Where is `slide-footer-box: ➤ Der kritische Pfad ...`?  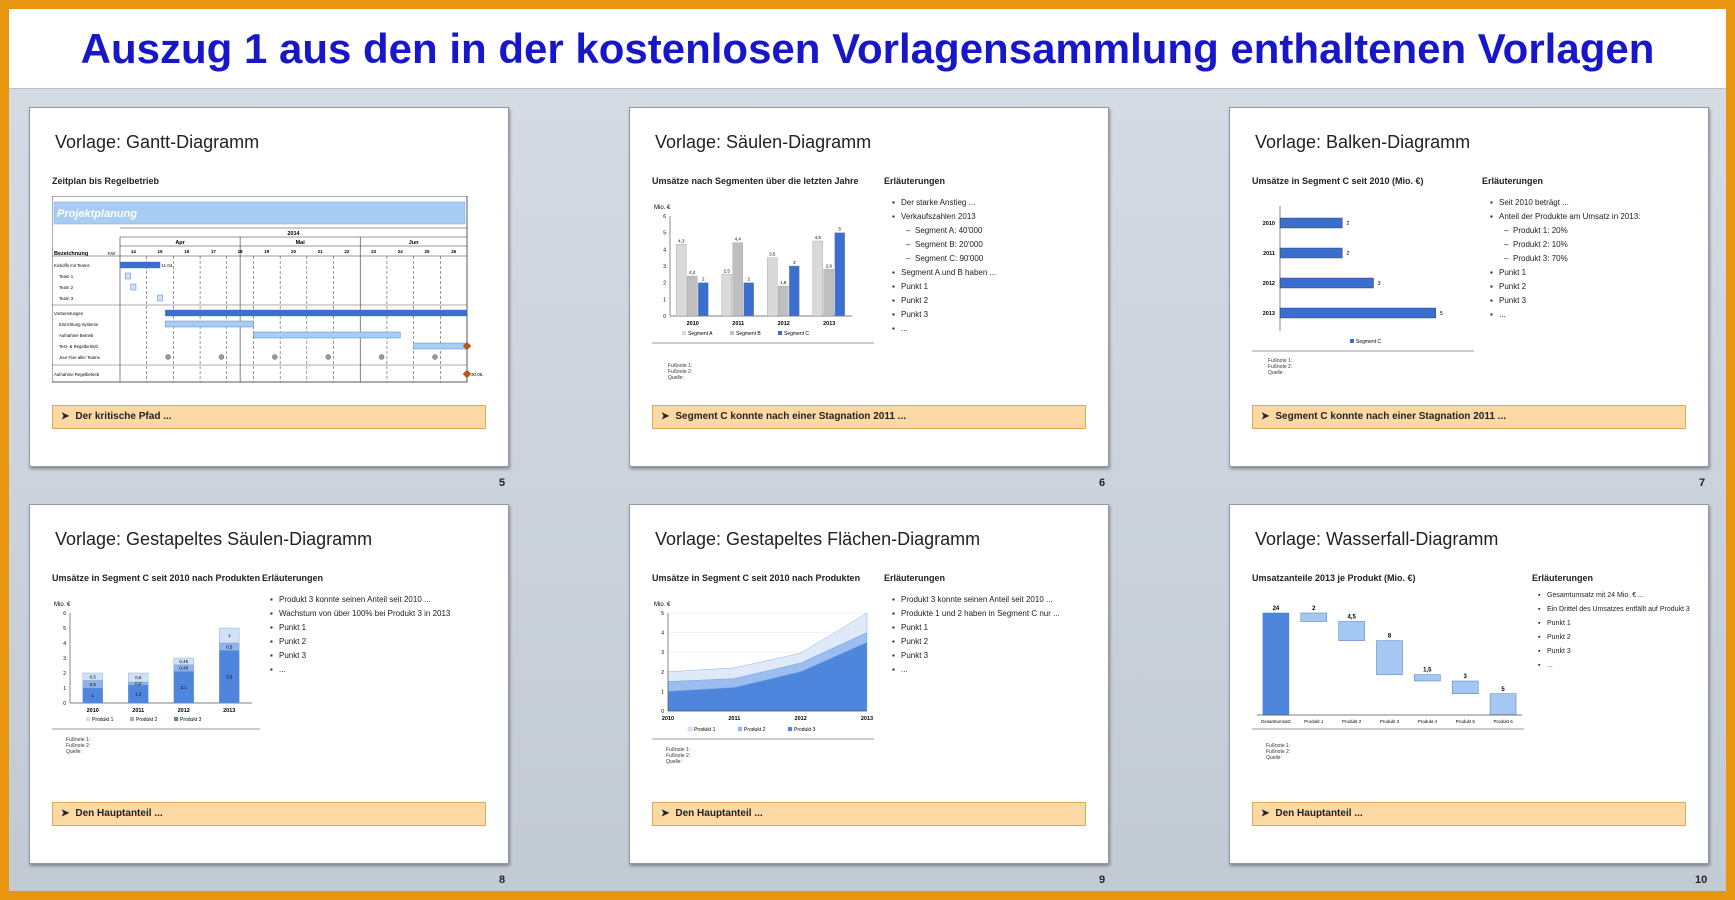
slide-footer-box: ➤ Der kritische Pfad ... is located at coordinates (269, 417).